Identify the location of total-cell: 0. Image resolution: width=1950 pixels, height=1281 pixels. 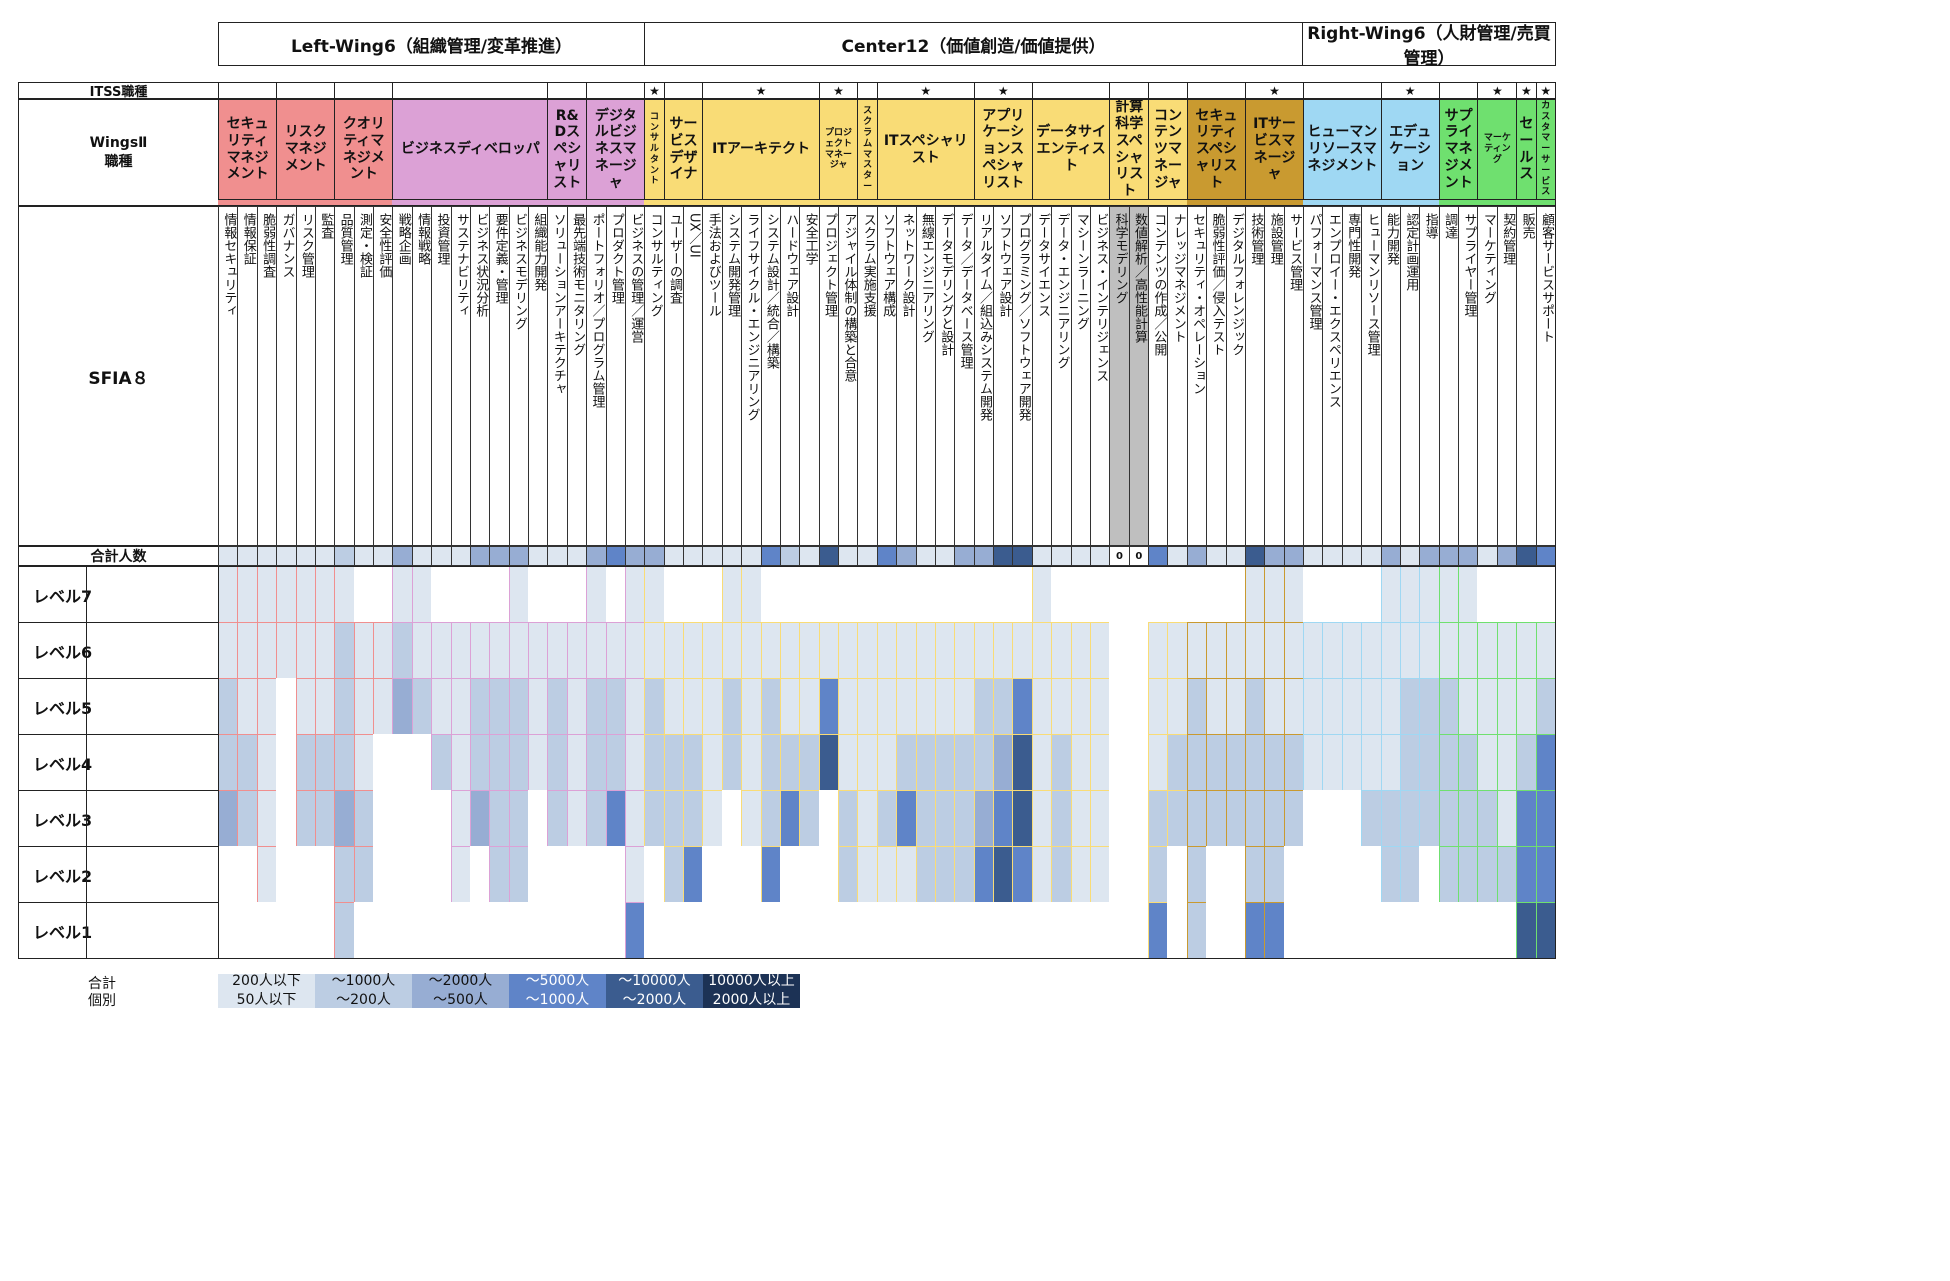
(1119, 556).